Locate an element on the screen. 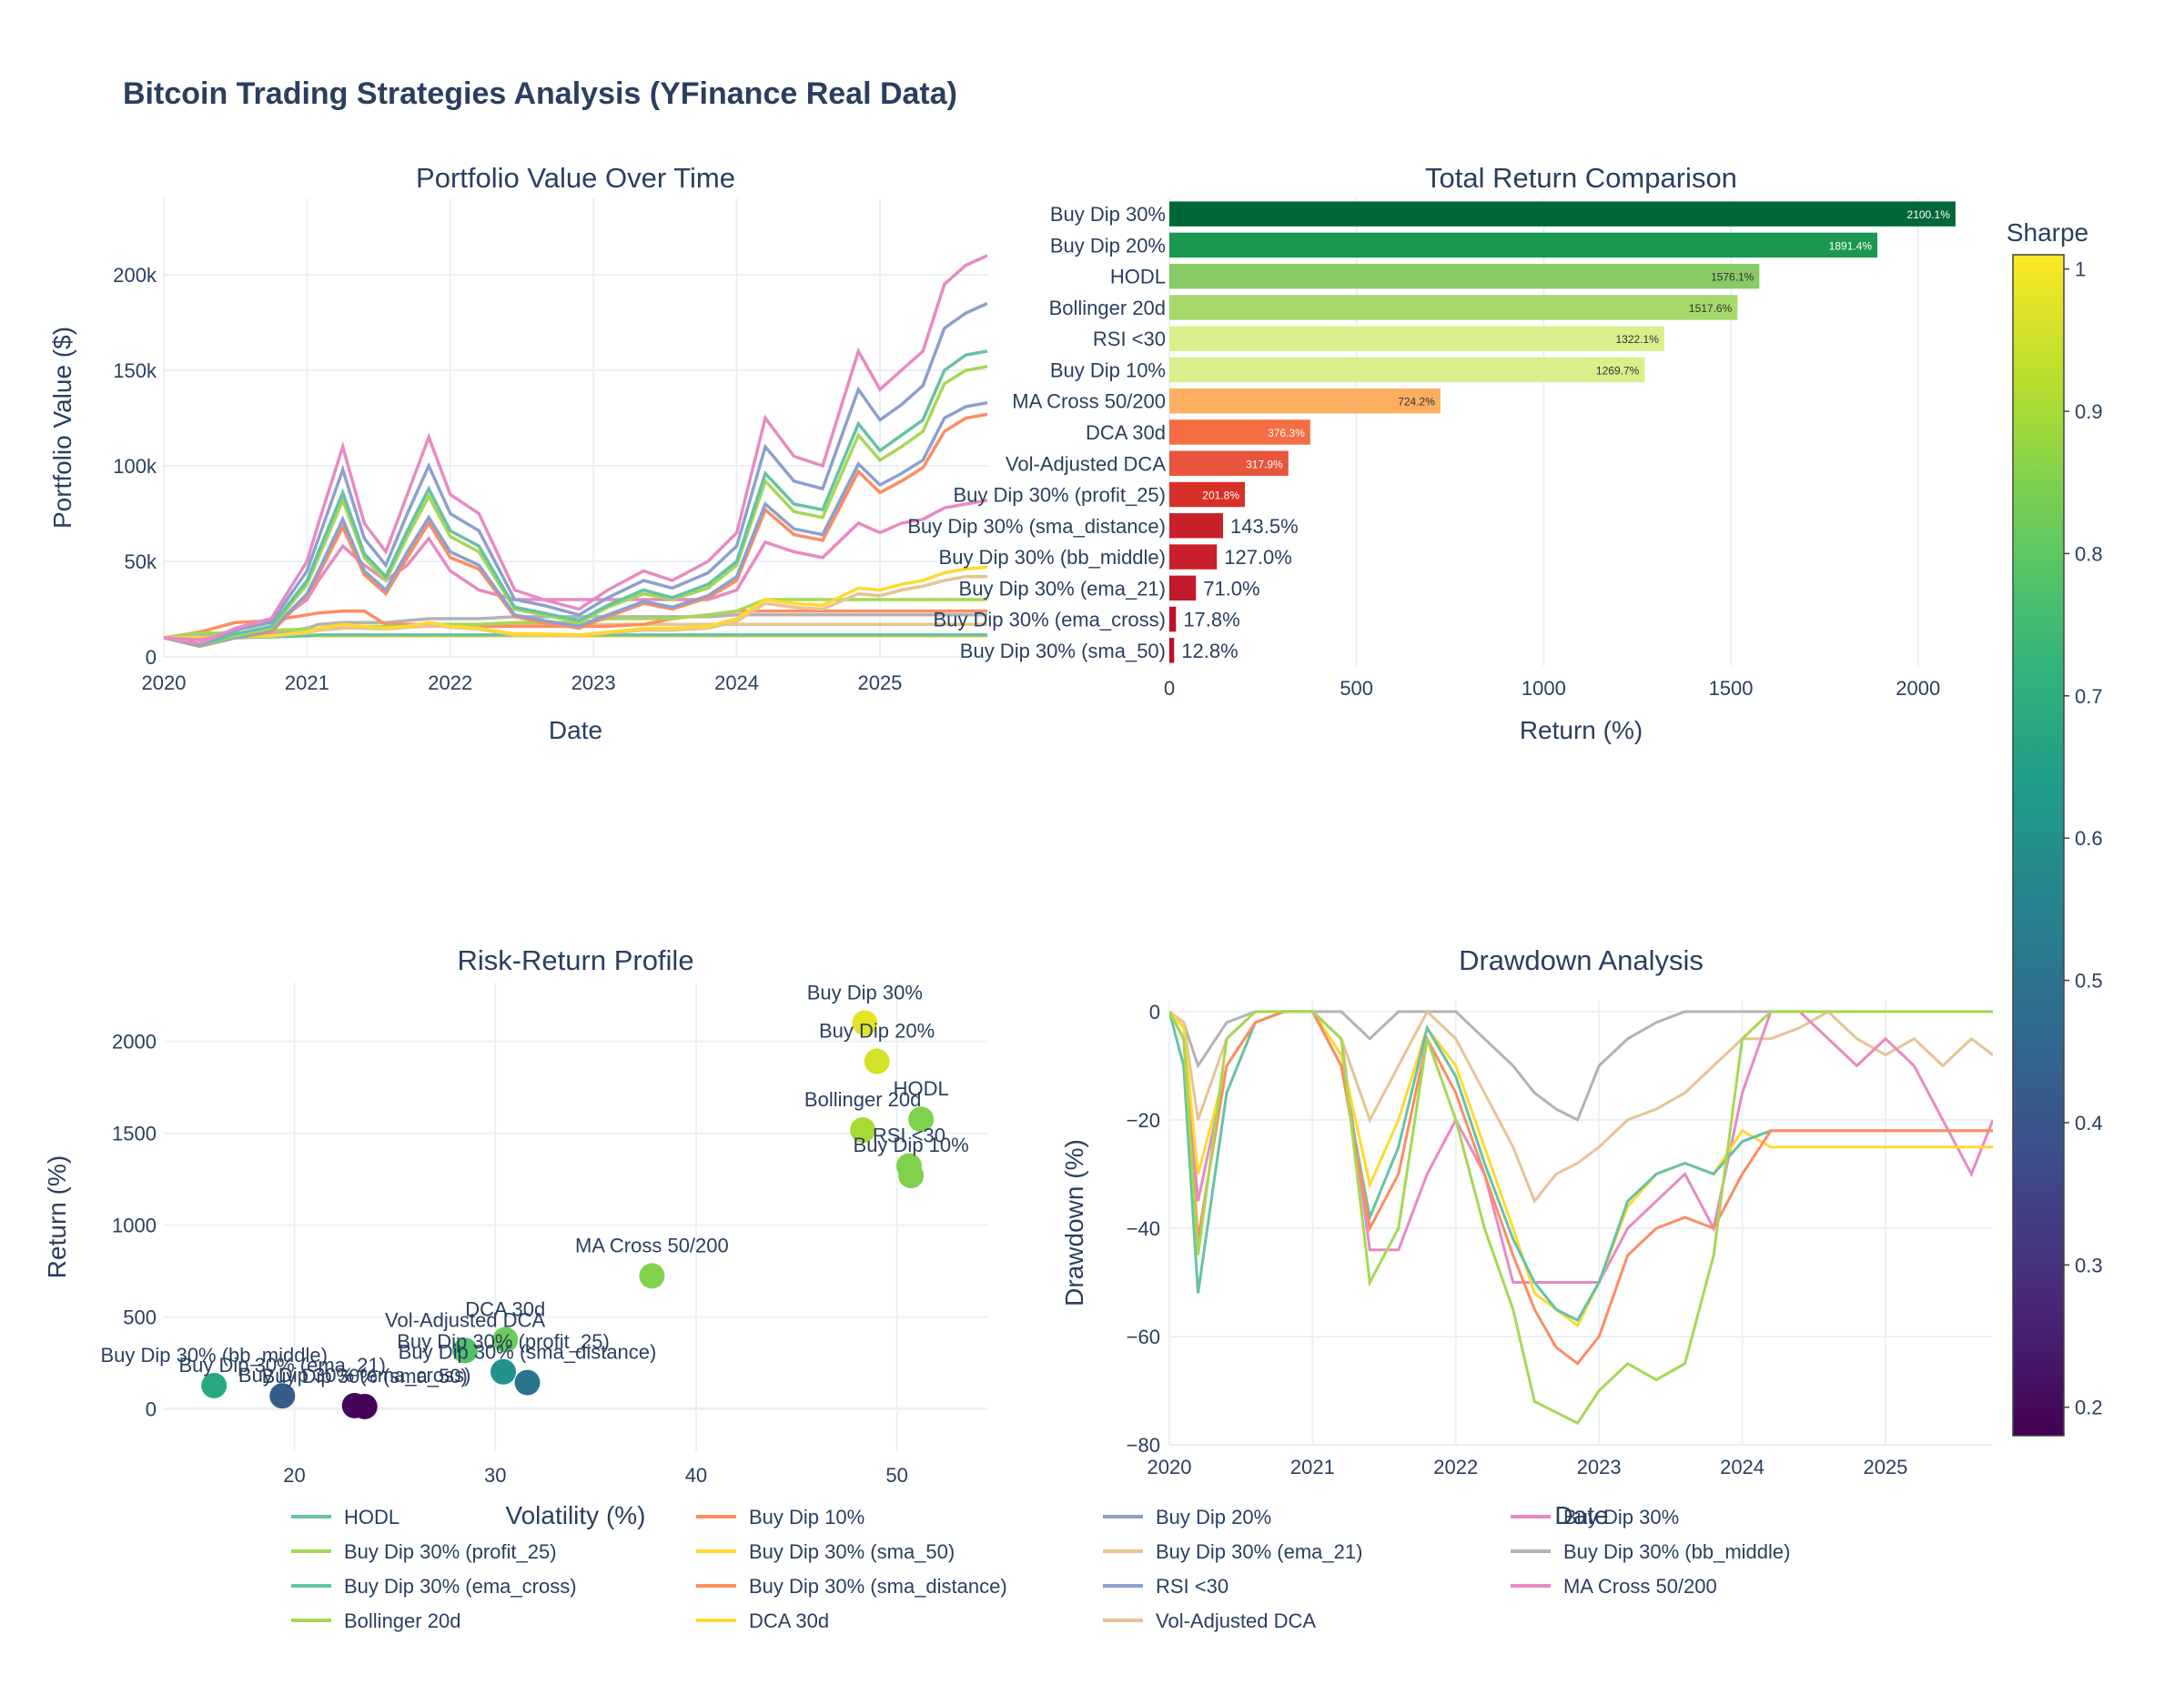  legend-item-buy-dip-30: Buy Dip 30% is located at coordinates (1595, 1517).